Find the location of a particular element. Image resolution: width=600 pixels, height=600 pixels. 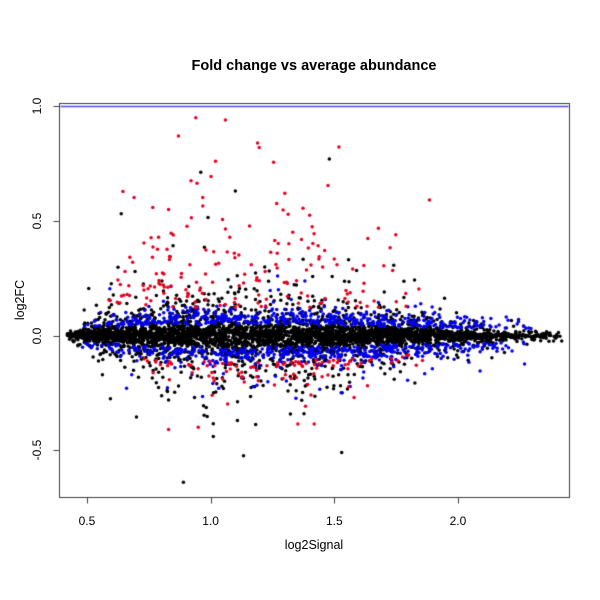

x-axis-title: log2Signal is located at coordinates (314, 545).